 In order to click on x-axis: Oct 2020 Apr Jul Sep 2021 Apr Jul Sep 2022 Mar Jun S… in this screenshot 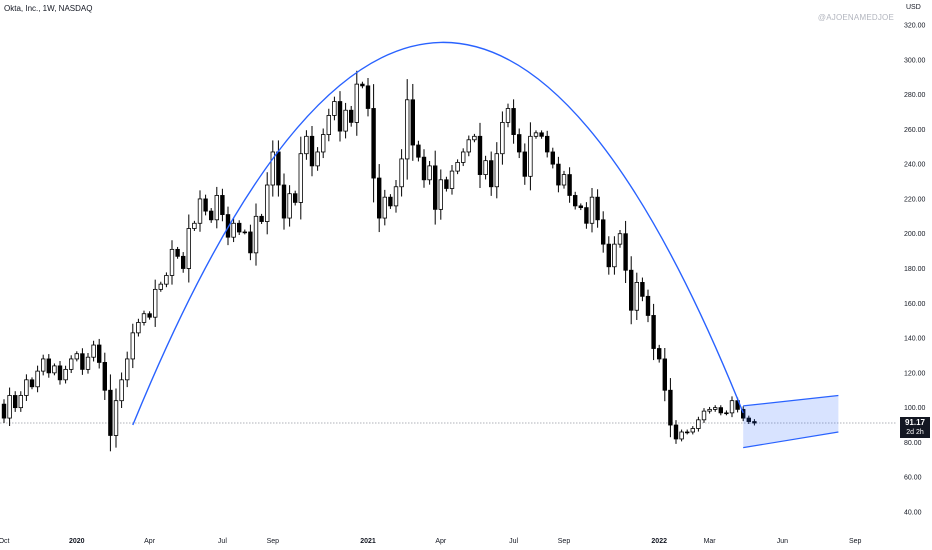, I will do `click(431, 541)`.